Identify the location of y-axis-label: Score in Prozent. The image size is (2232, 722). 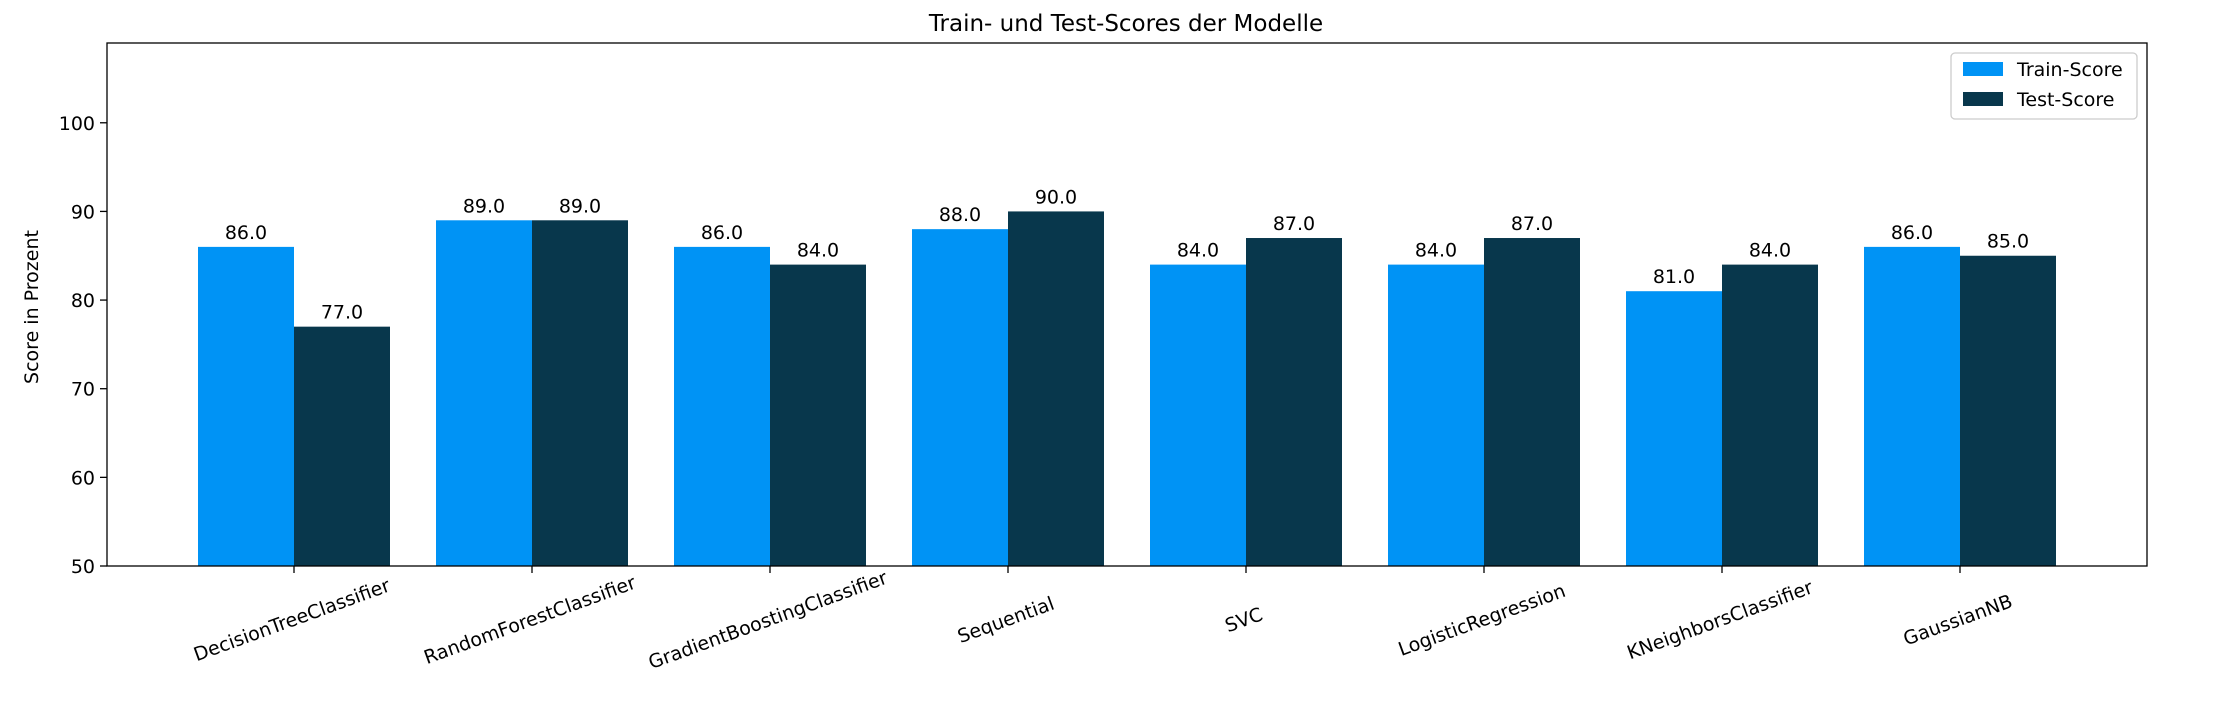
(32, 307).